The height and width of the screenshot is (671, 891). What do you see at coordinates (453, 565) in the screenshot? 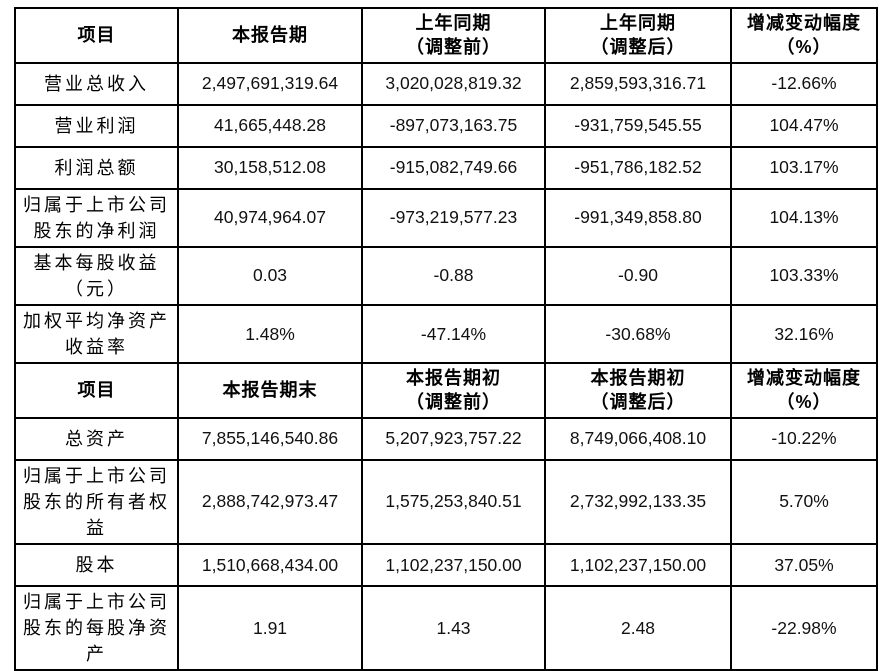
I see `value-begin-before: 1,102,237,150.00` at bounding box center [453, 565].